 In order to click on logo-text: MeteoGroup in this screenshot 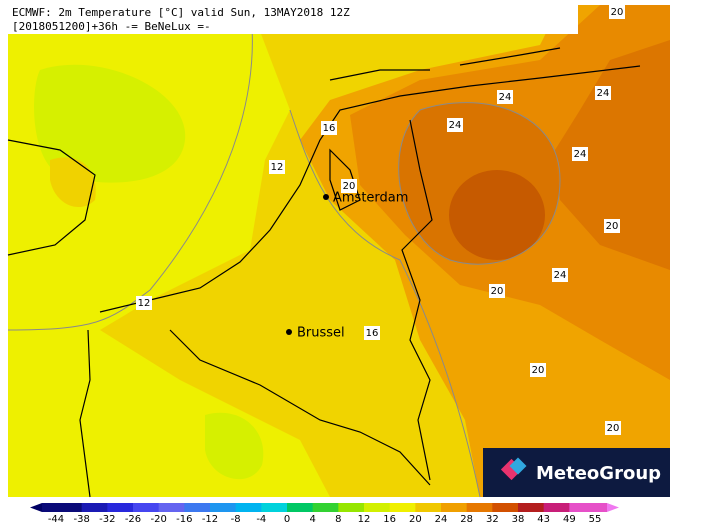, I will do `click(598, 473)`.